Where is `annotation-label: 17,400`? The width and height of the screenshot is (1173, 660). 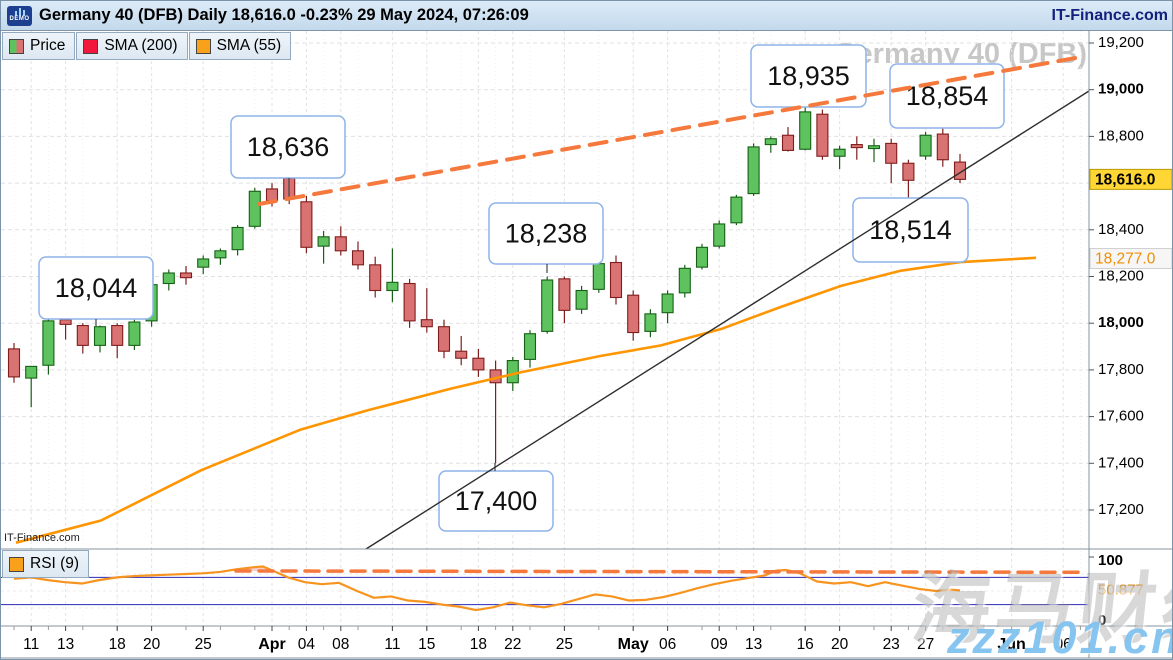
annotation-label: 17,400 is located at coordinates (496, 501).